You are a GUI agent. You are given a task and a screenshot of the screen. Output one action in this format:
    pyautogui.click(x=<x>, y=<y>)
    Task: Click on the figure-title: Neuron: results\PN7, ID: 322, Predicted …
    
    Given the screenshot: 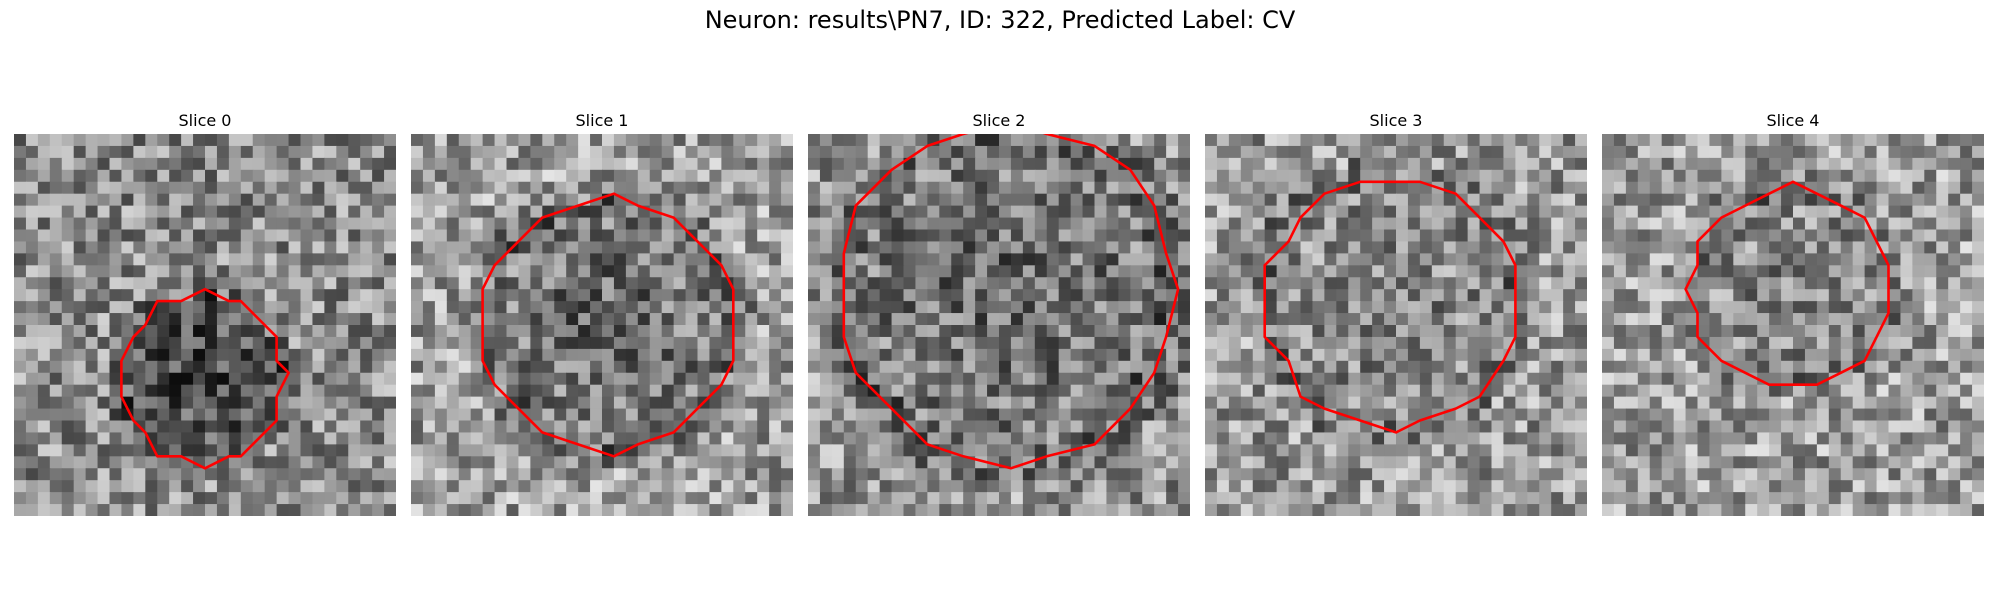 What is the action you would take?
    pyautogui.click(x=1000, y=20)
    